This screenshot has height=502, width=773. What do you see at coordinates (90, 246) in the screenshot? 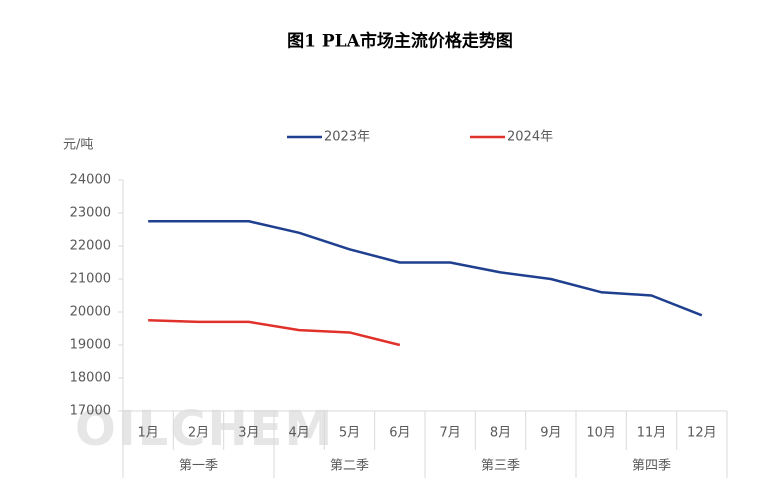
I see `y-tick-label: 22000` at bounding box center [90, 246].